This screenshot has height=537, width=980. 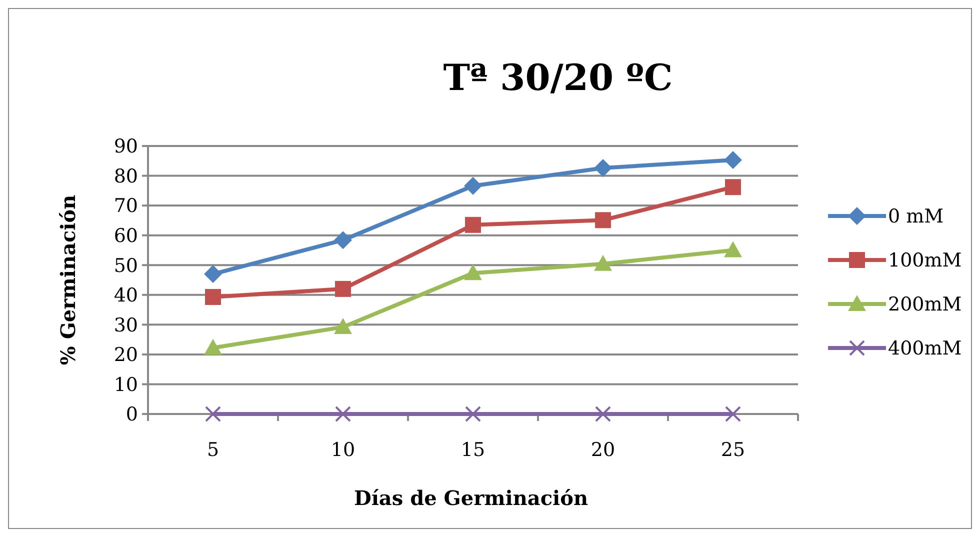 I want to click on legend-label: 100mM, so click(x=925, y=261).